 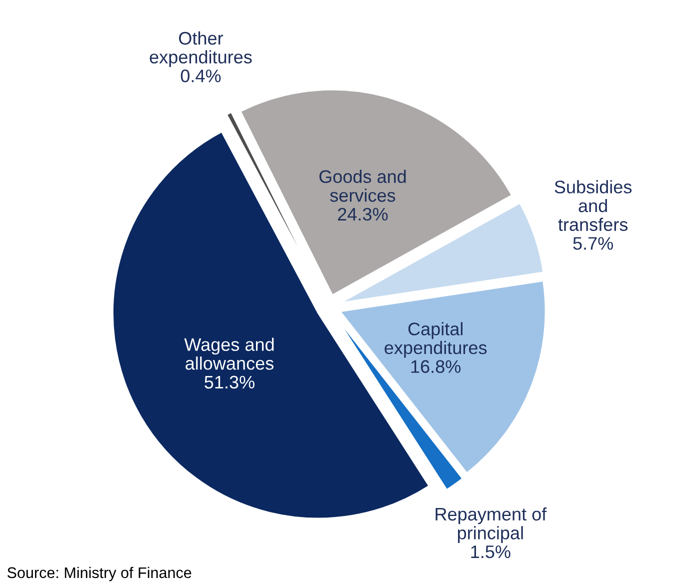 I want to click on slice-label: Capital expenditures, so click(x=435, y=340).